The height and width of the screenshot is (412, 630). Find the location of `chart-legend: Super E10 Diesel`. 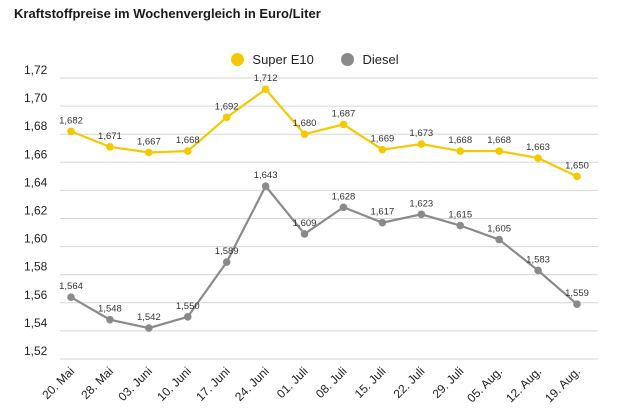

chart-legend: Super E10 Diesel is located at coordinates (315, 60).